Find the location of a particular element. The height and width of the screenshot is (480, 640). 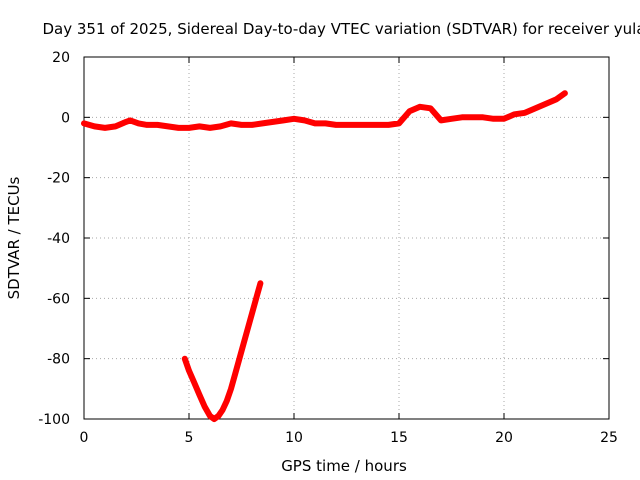

y-tick-label: -60 is located at coordinates (58, 299).